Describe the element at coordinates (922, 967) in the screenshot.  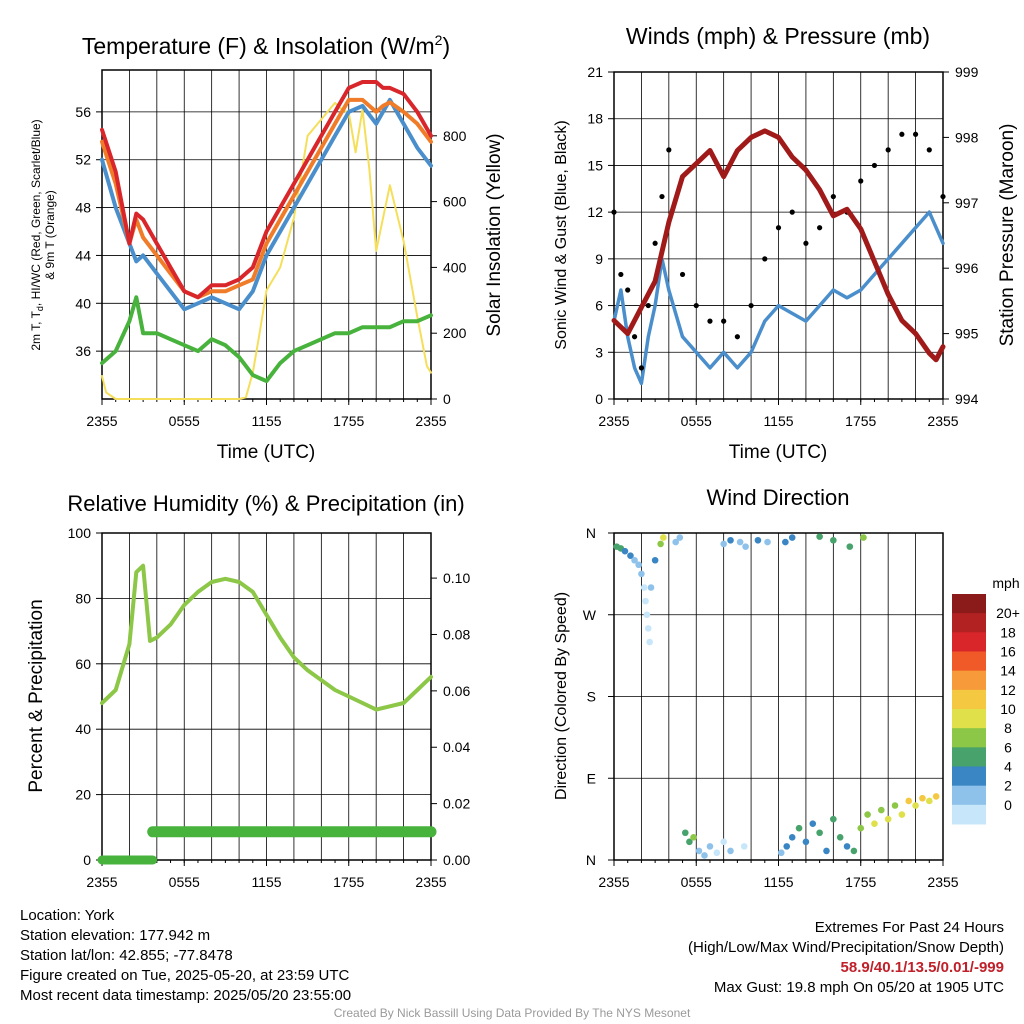
I see `extremes-values: 58.9/40.1/13.5/0.01/-999` at that location.